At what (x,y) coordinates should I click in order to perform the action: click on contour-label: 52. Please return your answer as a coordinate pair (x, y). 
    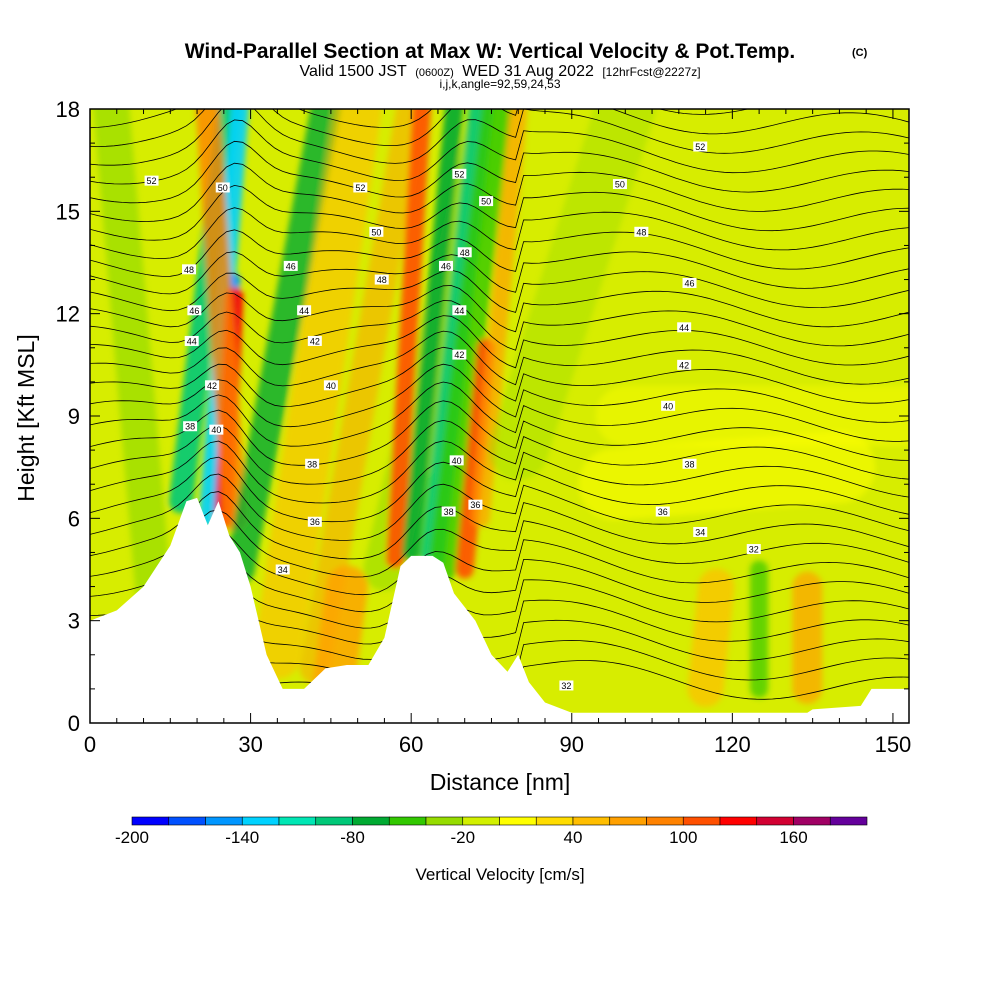
    Looking at the image, I should click on (360, 188).